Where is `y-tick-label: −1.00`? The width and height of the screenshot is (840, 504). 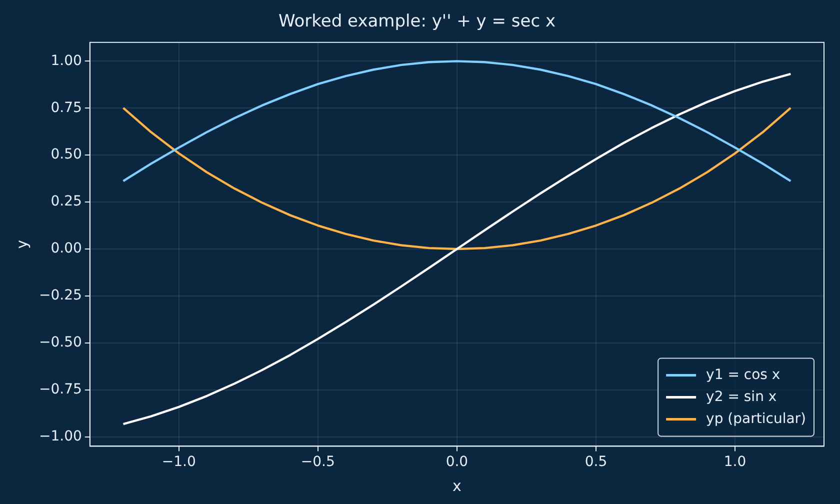
y-tick-label: −1.00 is located at coordinates (60, 436).